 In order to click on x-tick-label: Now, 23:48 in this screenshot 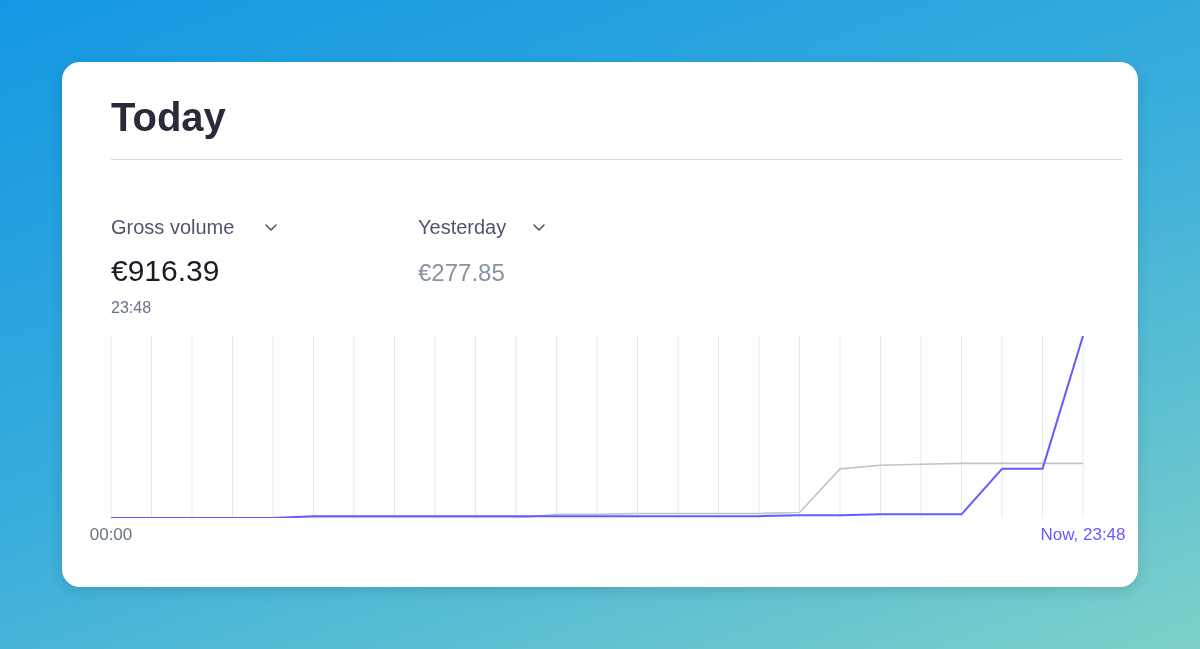, I will do `click(1083, 534)`.